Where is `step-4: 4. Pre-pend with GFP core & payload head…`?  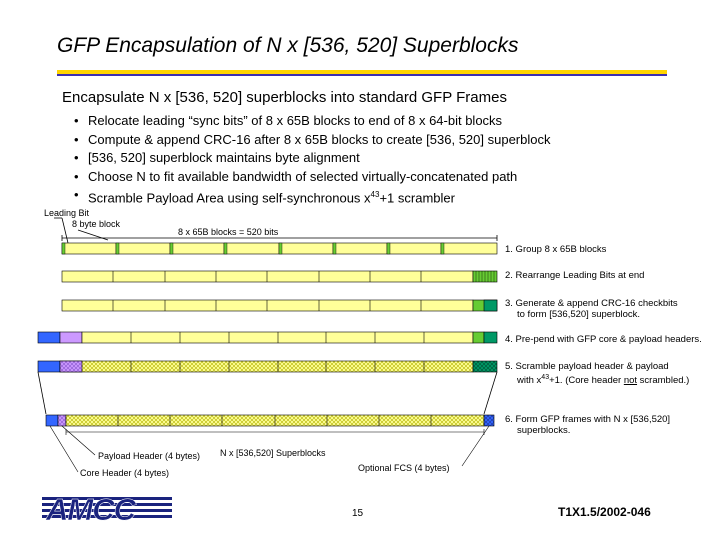 step-4: 4. Pre-pend with GFP core & payload head… is located at coordinates (603, 339).